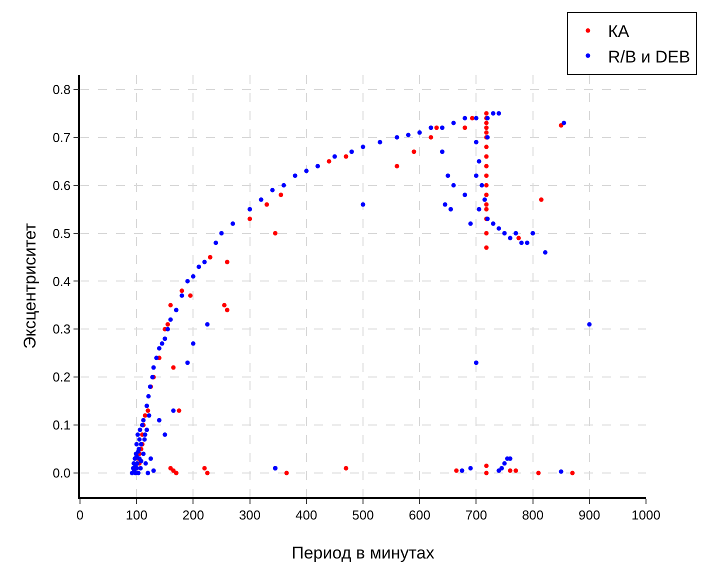 This screenshot has width=709, height=566. What do you see at coordinates (646, 514) in the screenshot?
I see `x-tick-label: 1000` at bounding box center [646, 514].